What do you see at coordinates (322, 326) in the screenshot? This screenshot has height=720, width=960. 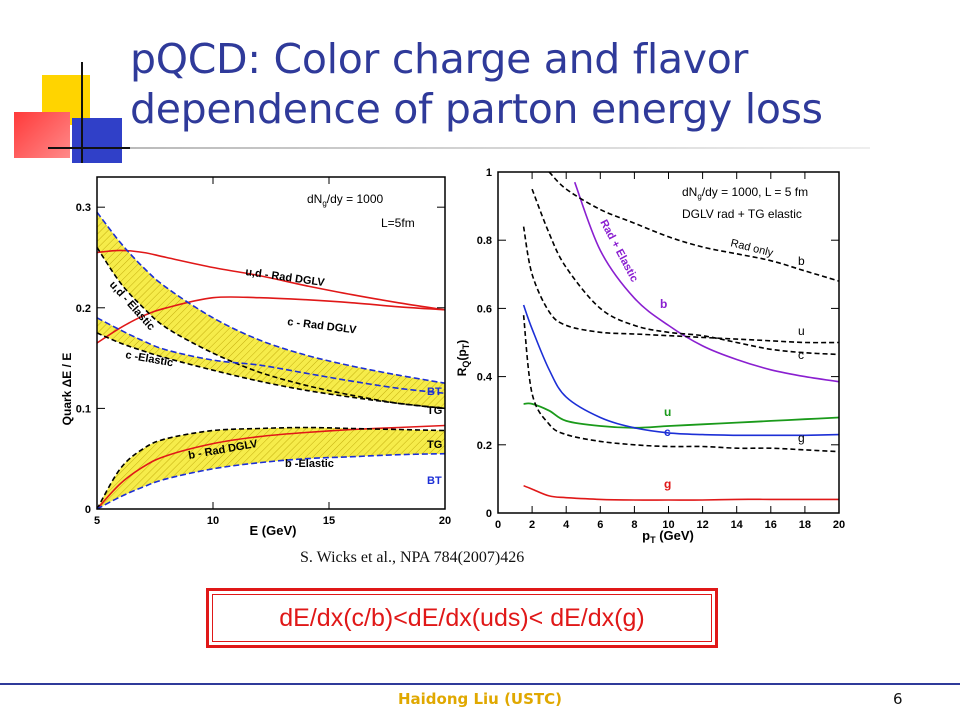 I see `label-c-rad: c - Rad DGLV` at bounding box center [322, 326].